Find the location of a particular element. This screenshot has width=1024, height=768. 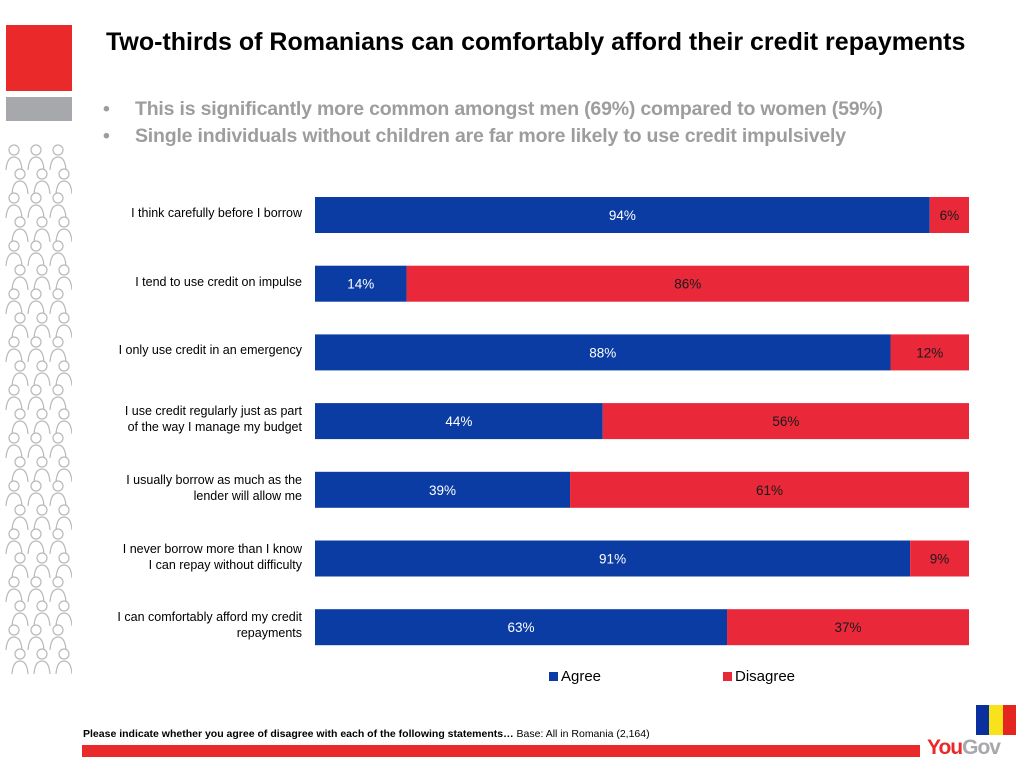

legend-label-agree: Agree is located at coordinates (581, 676).